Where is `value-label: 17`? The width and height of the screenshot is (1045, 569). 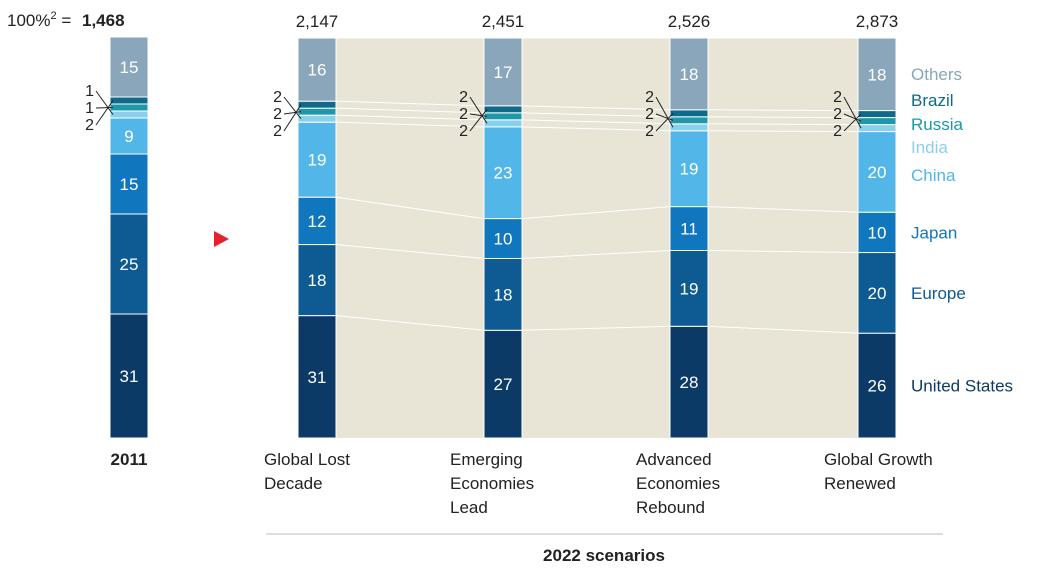 value-label: 17 is located at coordinates (503, 72).